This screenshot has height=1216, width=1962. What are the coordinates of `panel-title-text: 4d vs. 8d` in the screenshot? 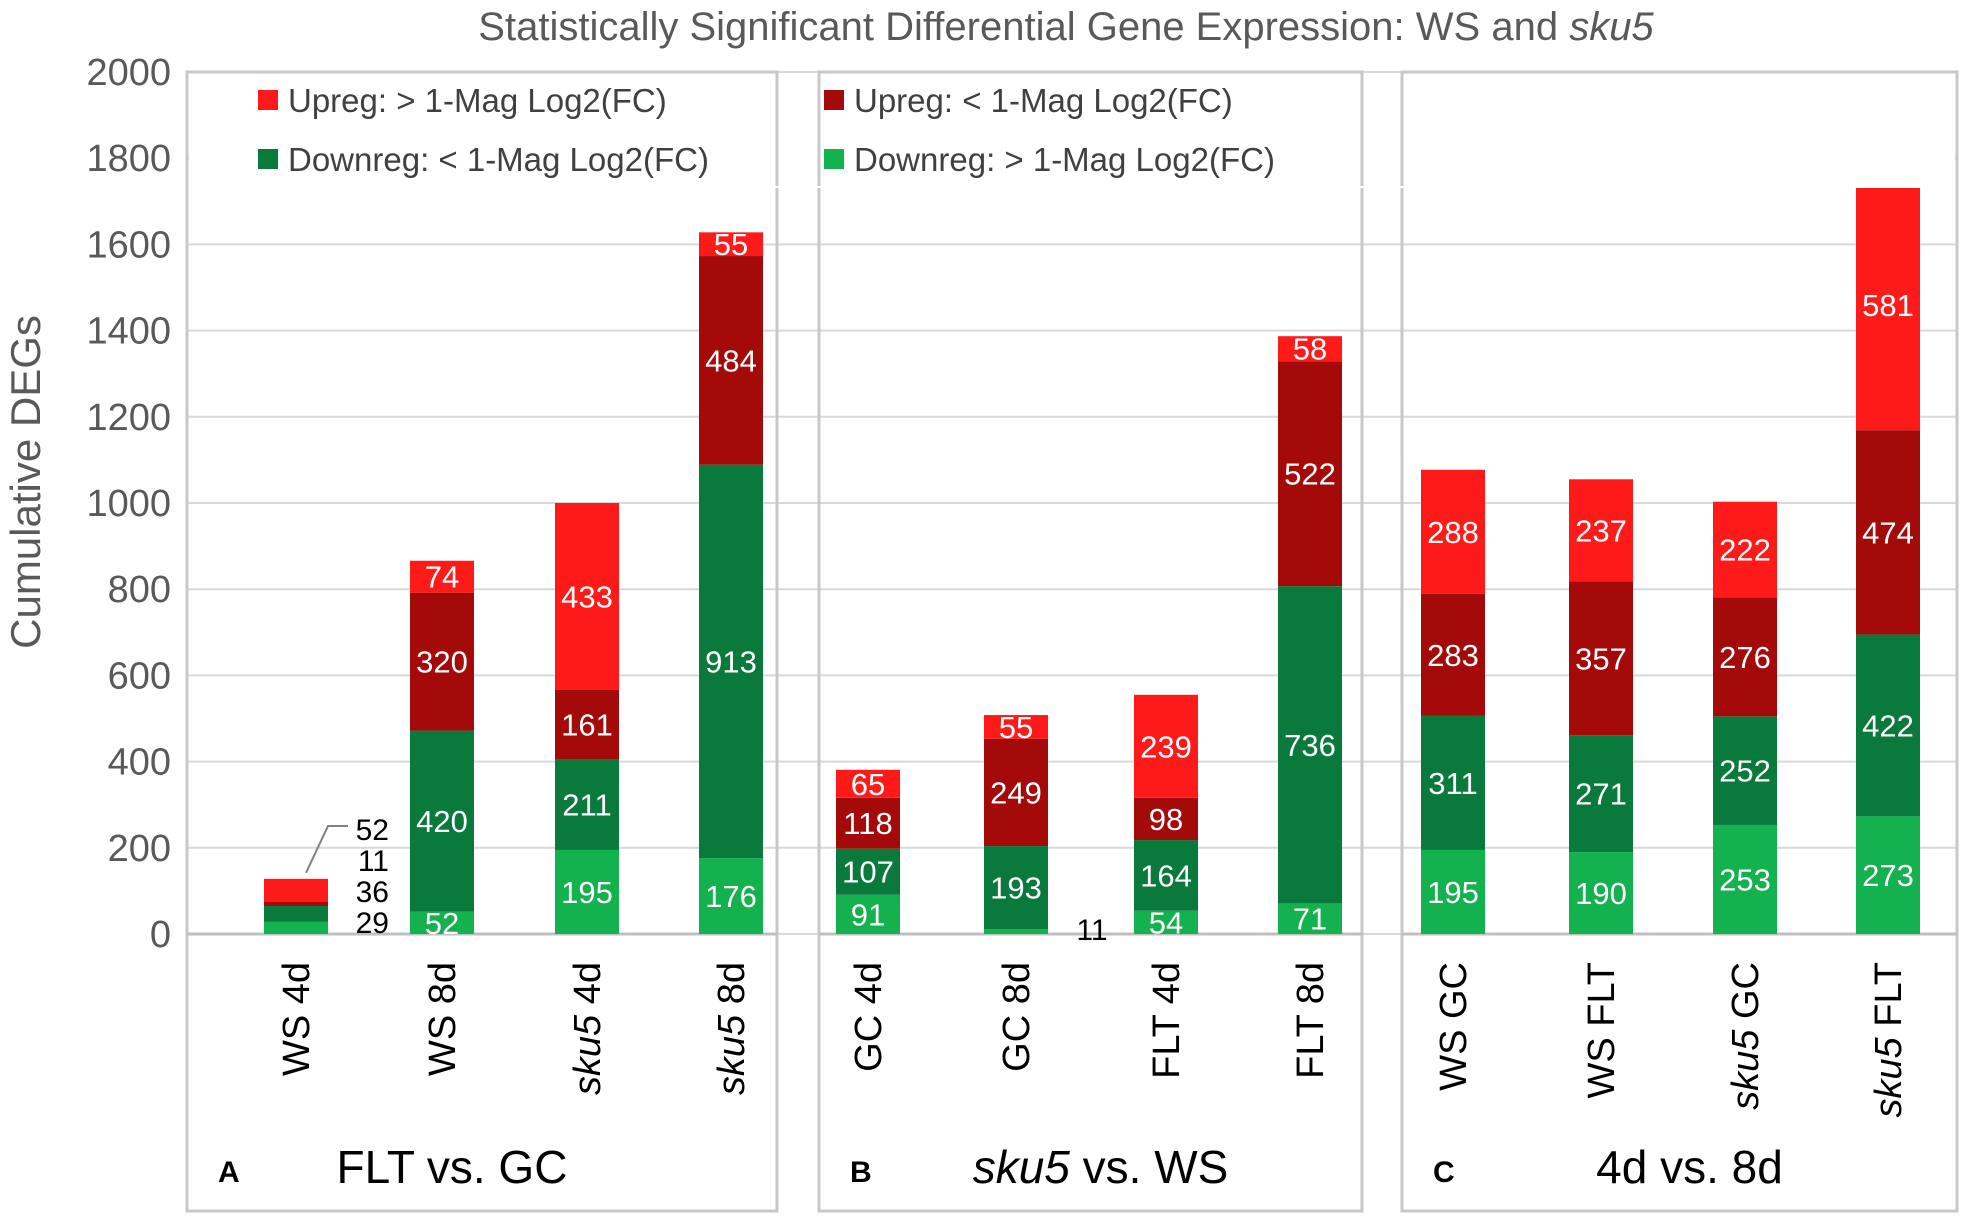 It's located at (1689, 1167).